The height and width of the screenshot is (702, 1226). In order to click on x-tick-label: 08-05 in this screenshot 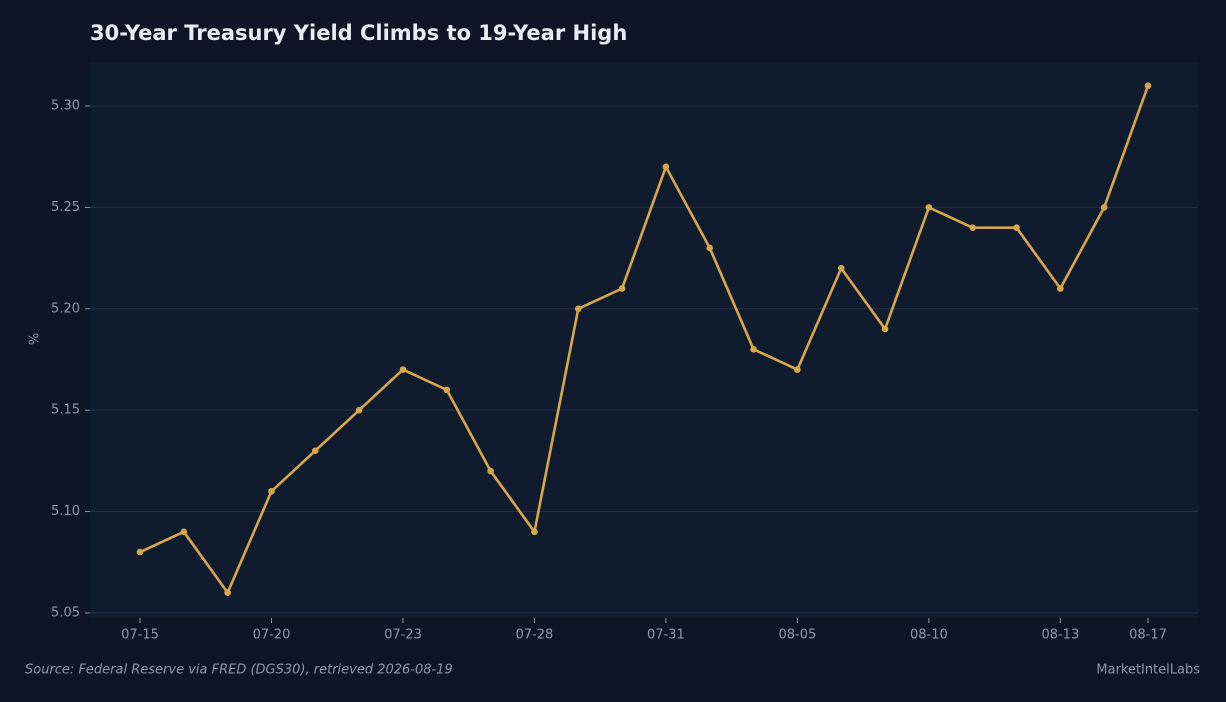, I will do `click(798, 635)`.